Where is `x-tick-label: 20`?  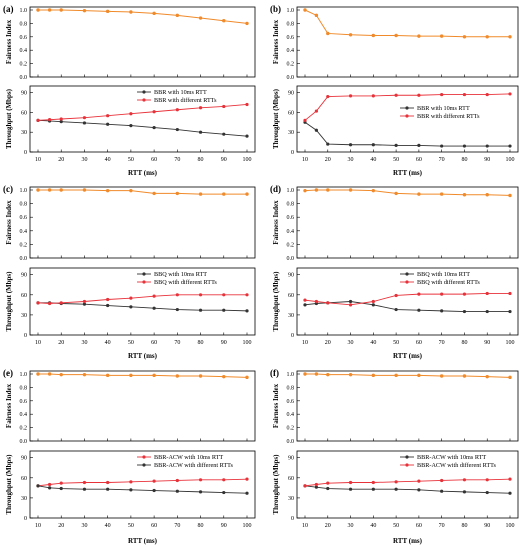
x-tick-label: 20 is located at coordinates (61, 343).